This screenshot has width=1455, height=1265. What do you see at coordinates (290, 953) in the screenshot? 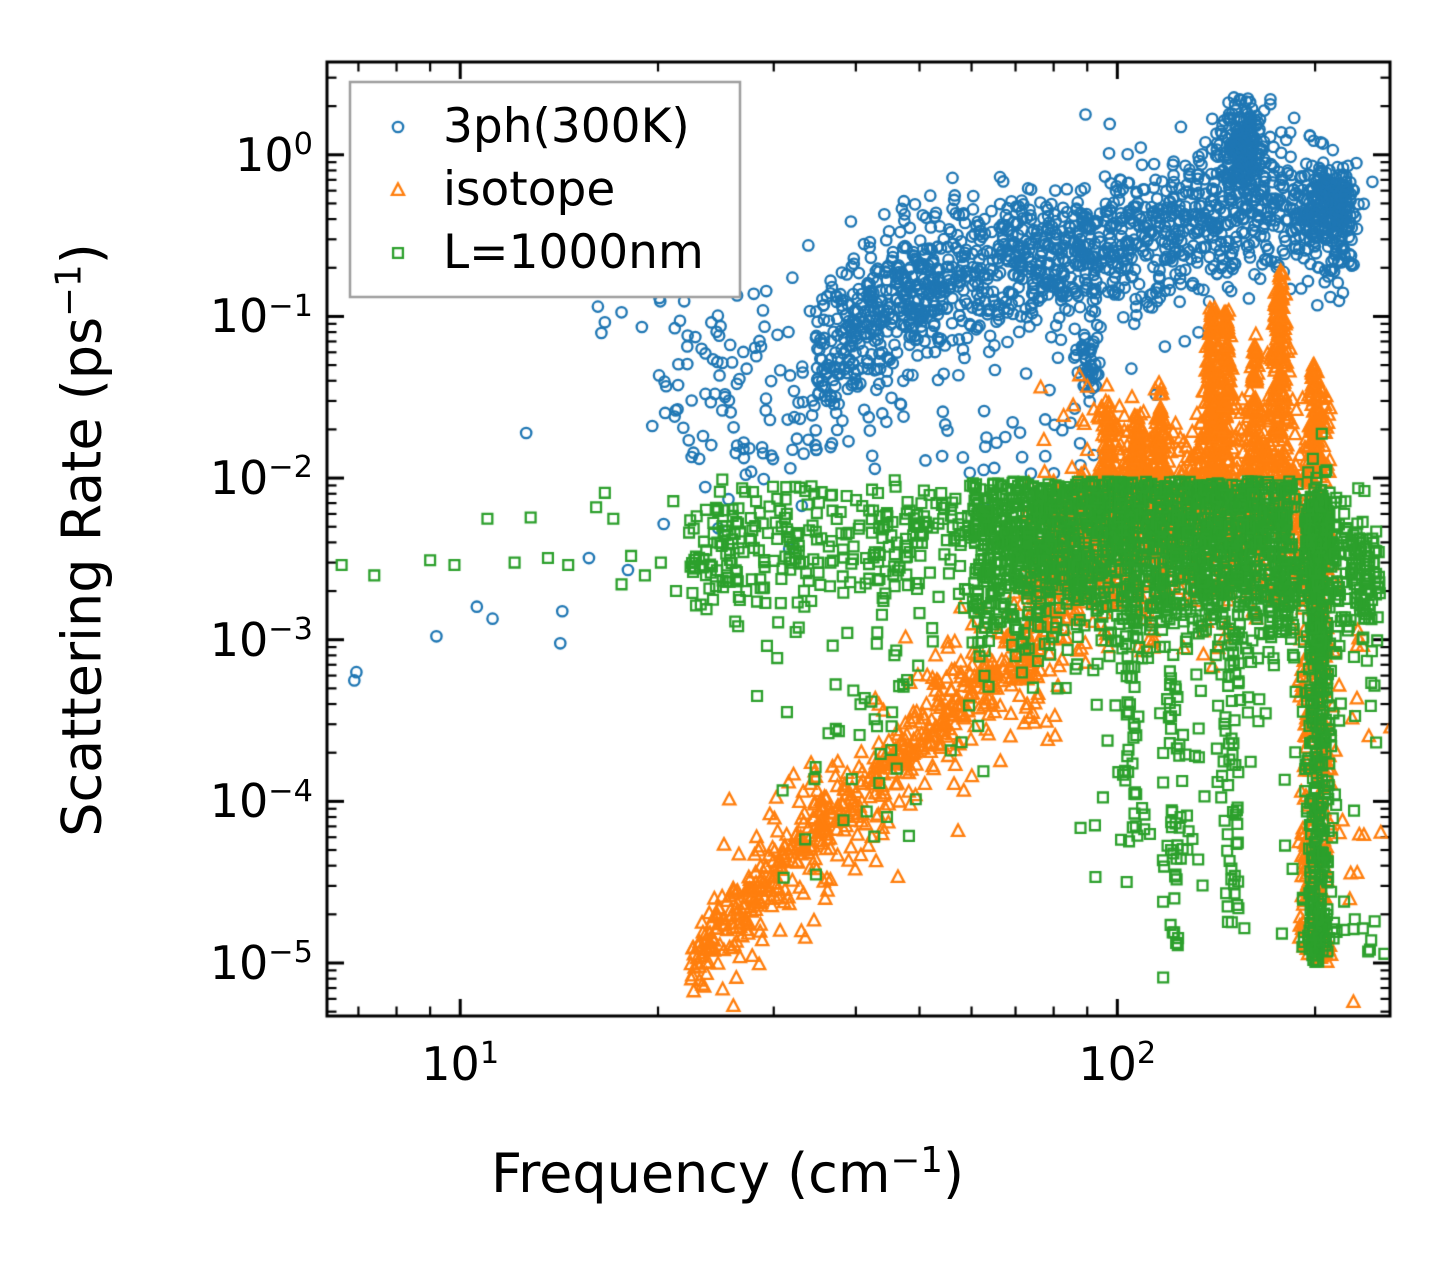
I see `y-axis-tick-exponent: −5` at bounding box center [290, 953].